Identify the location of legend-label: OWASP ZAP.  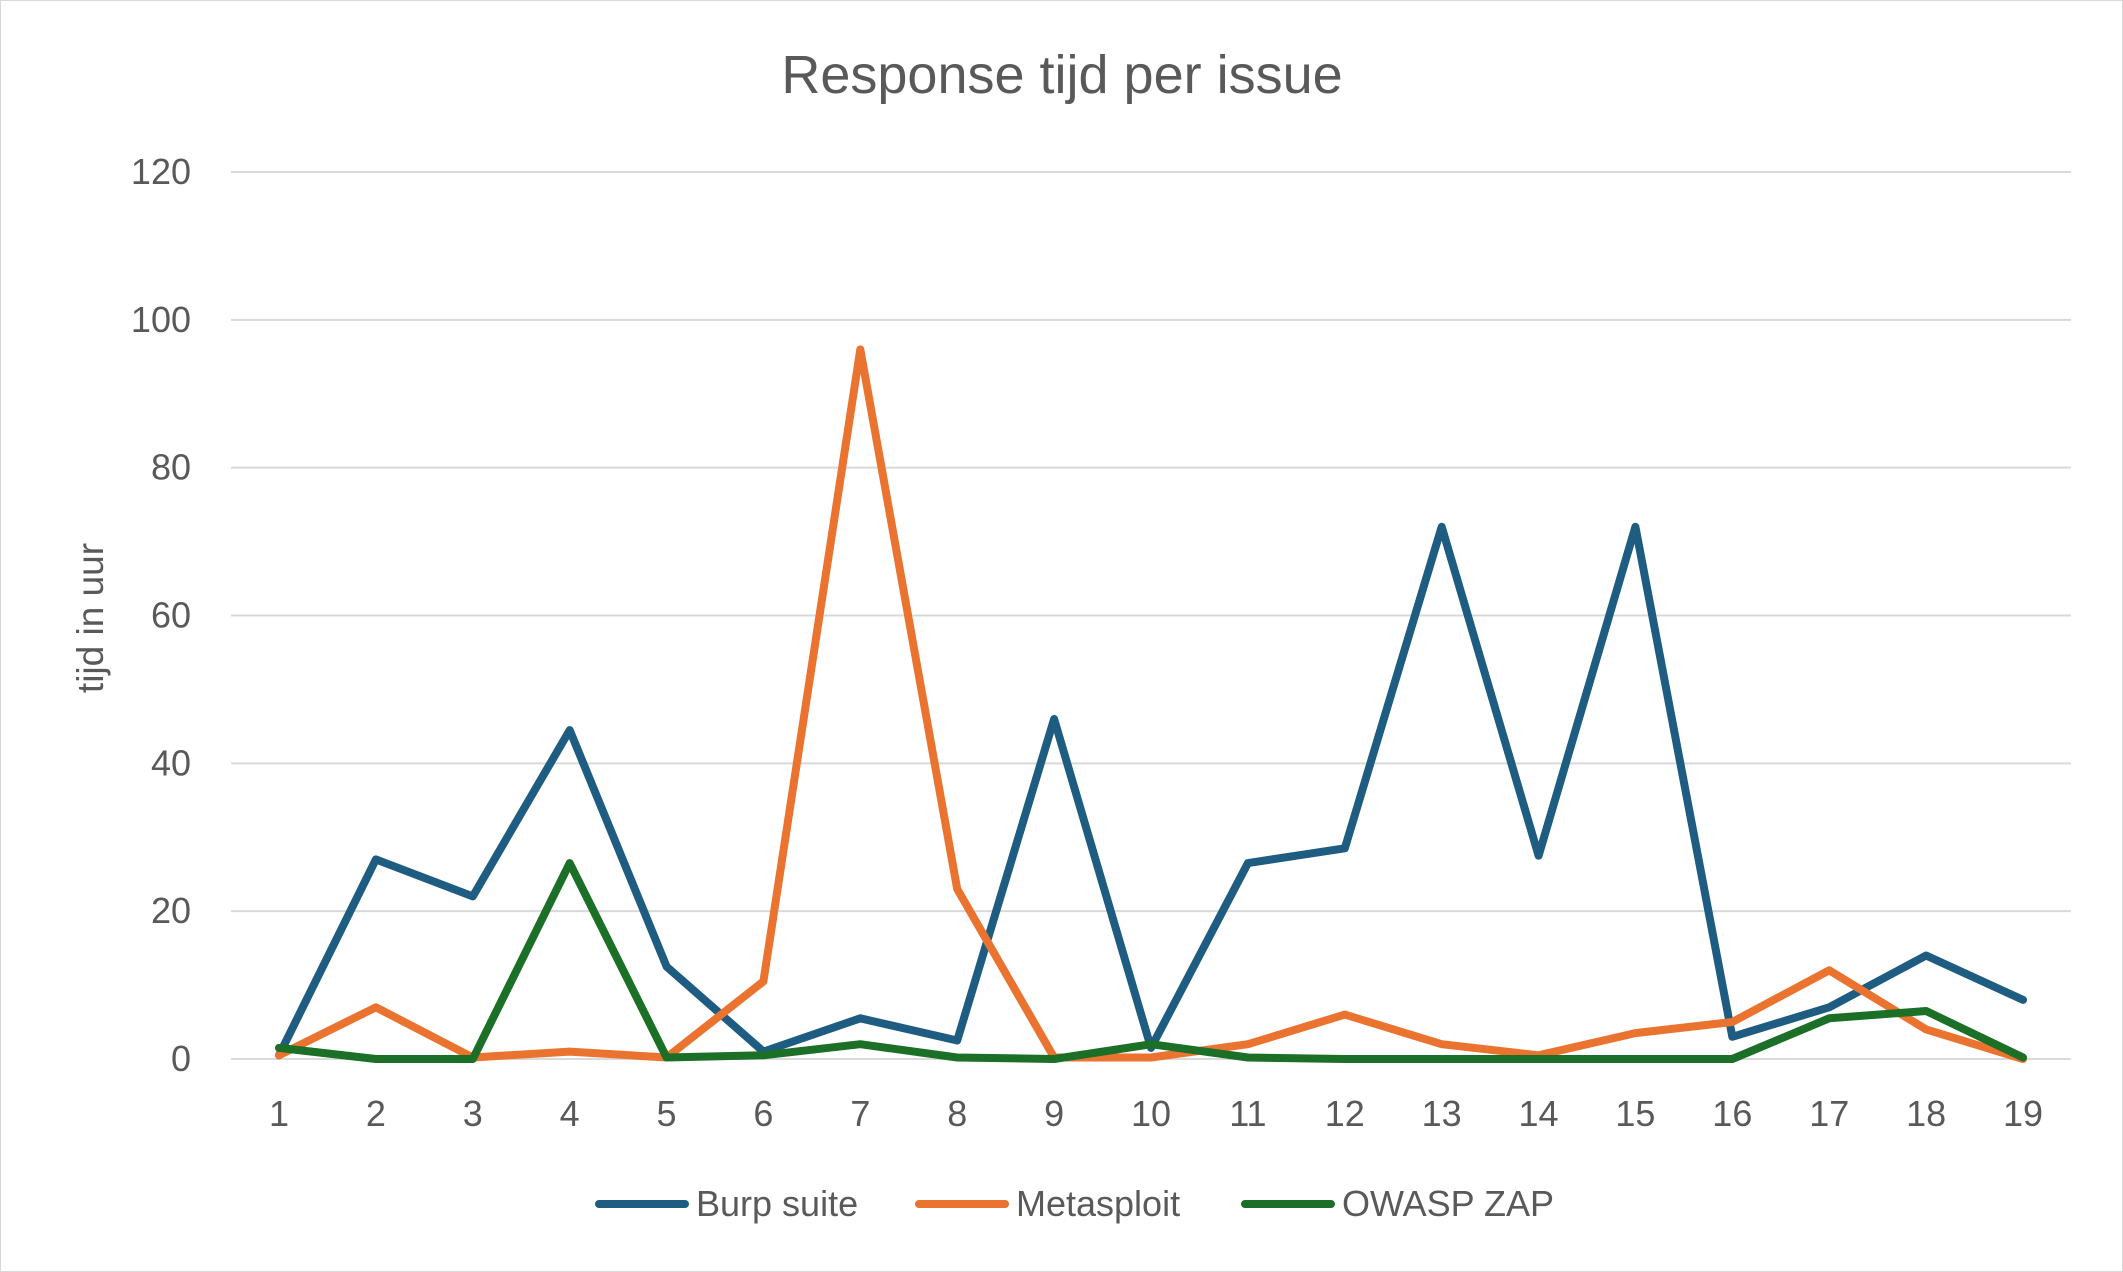
(1448, 1203).